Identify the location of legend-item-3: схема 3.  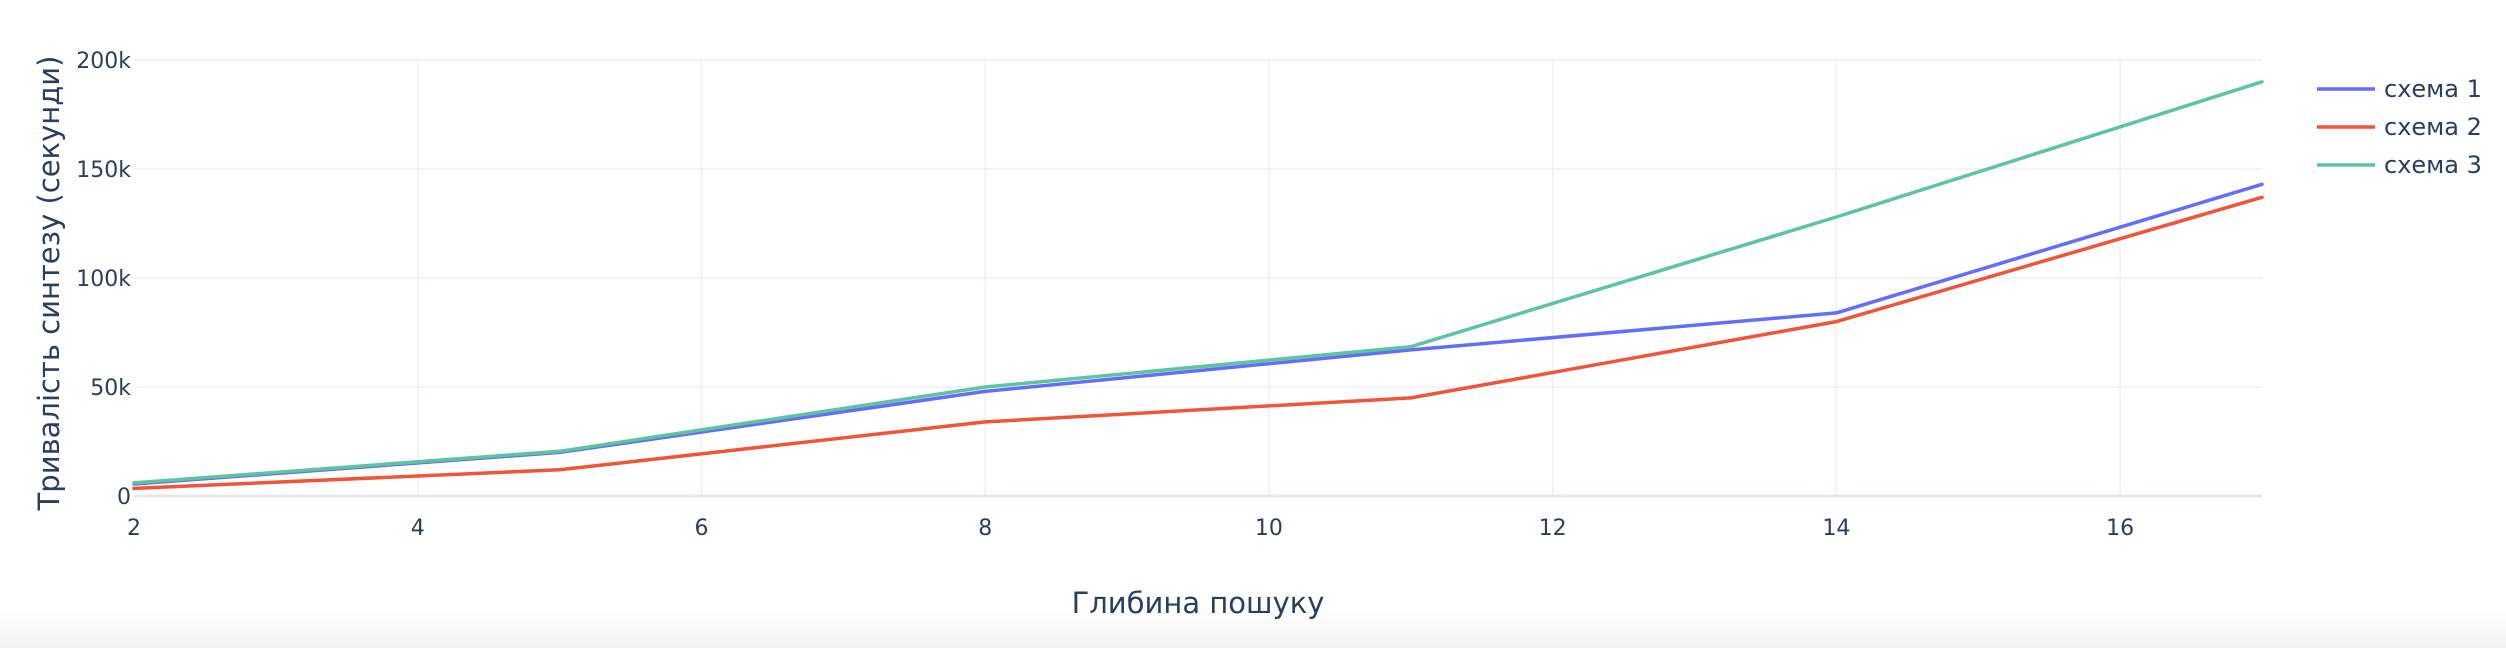
(2399, 165).